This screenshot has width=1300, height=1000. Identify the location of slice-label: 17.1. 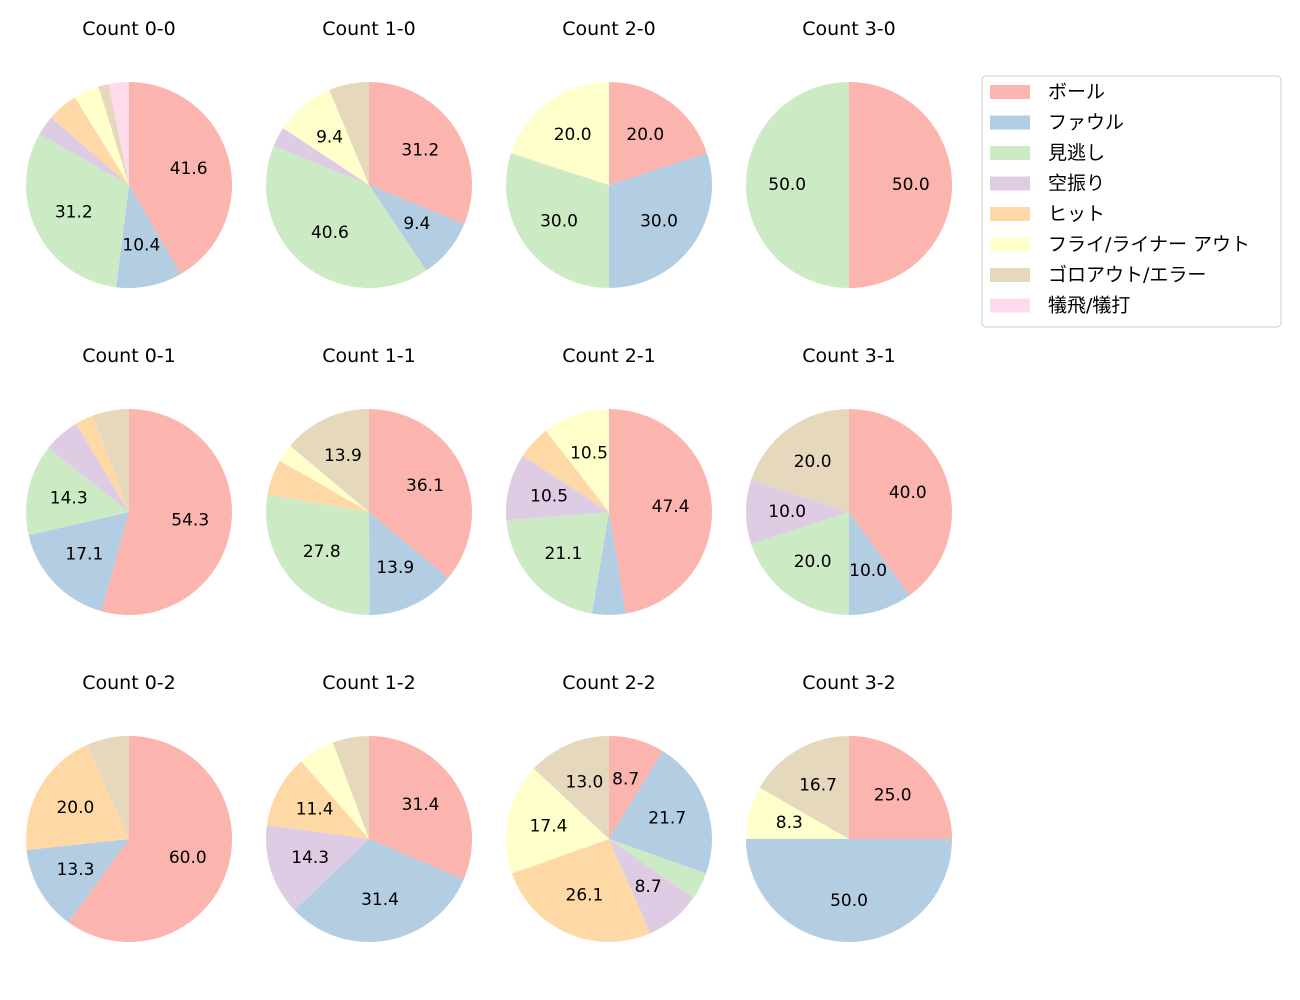
(84, 555).